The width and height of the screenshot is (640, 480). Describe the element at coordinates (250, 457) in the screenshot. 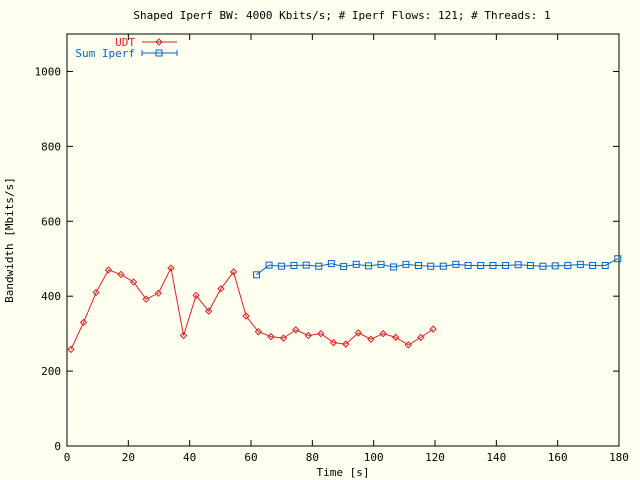

I see `x-tick-label: 60` at that location.